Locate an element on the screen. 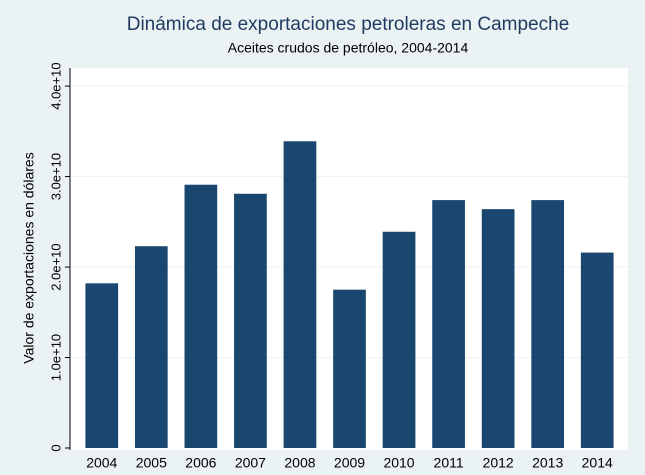 This screenshot has height=475, width=645. y-tick-label: 1.0e+10 is located at coordinates (55, 357).